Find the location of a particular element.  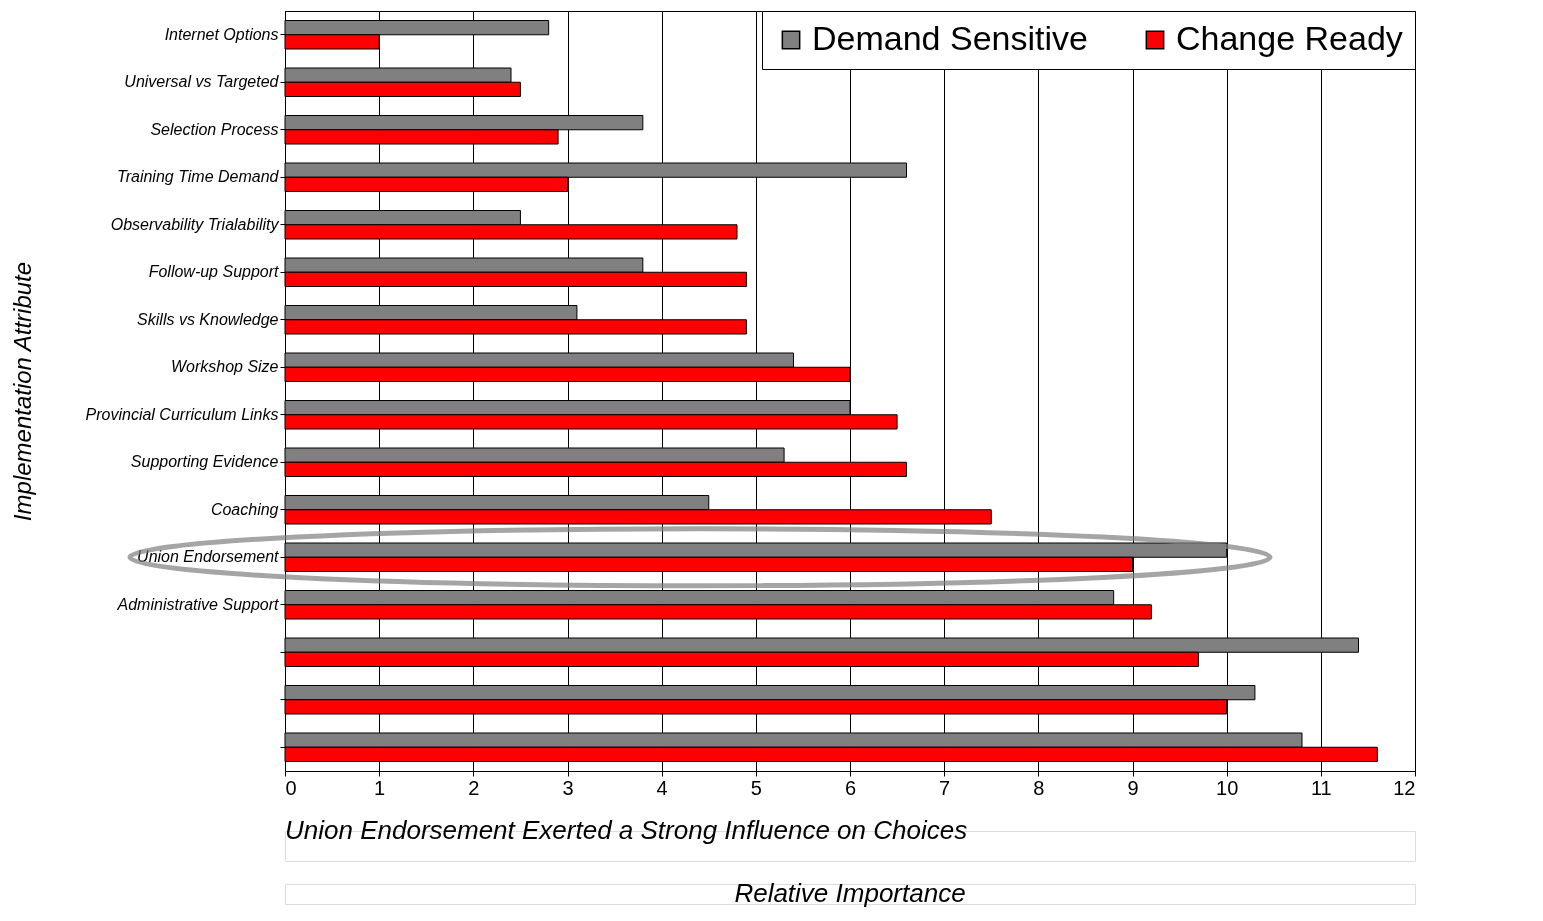

text: Union Endorsement Exerted a Strong Influence on Choices is located at coordinates (626, 830).